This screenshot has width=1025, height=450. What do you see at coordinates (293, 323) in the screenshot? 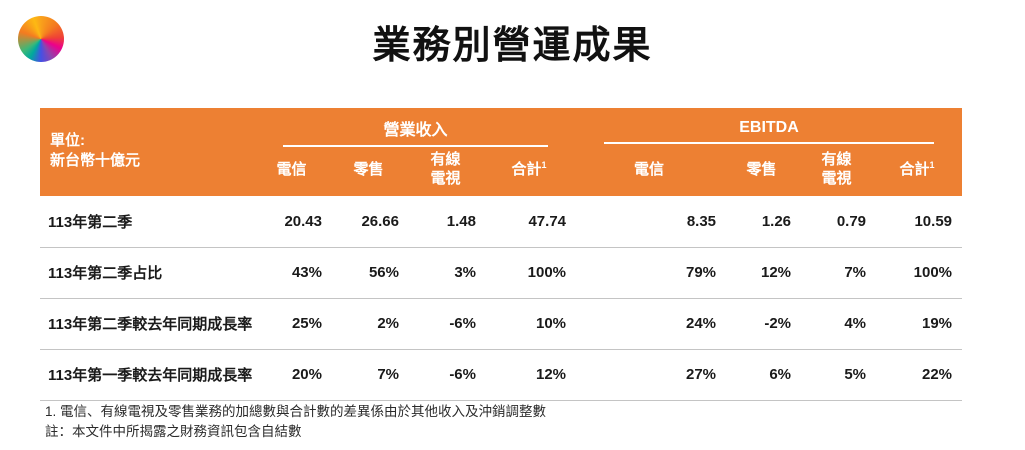
I see `cell-value: 25%` at bounding box center [293, 323].